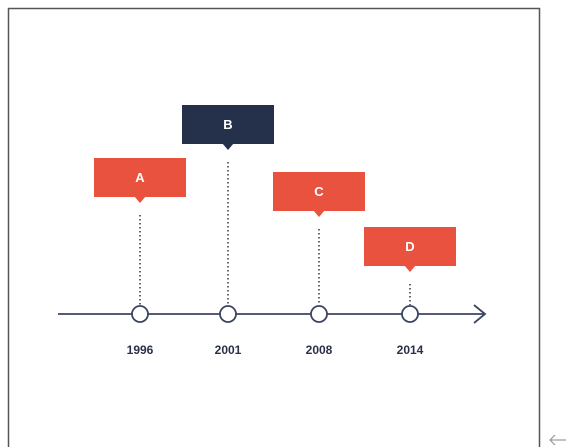  What do you see at coordinates (319, 264) in the screenshot?
I see `event: C 2008` at bounding box center [319, 264].